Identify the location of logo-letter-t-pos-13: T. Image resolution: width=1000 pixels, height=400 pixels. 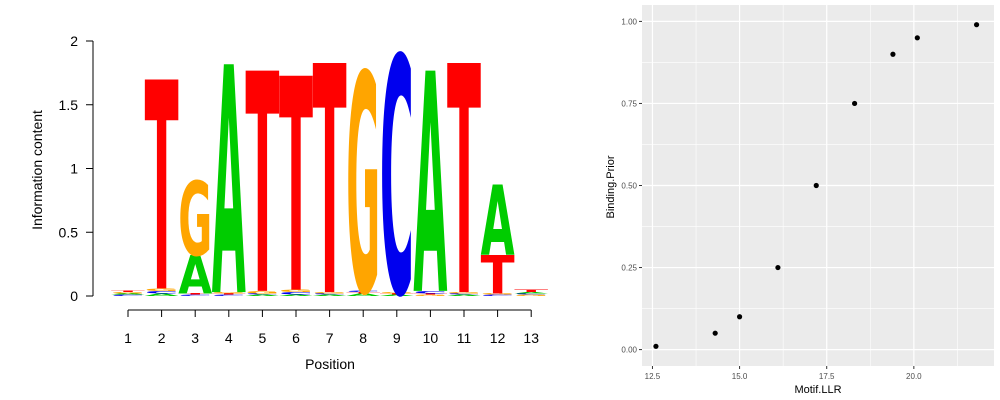
(531, 291).